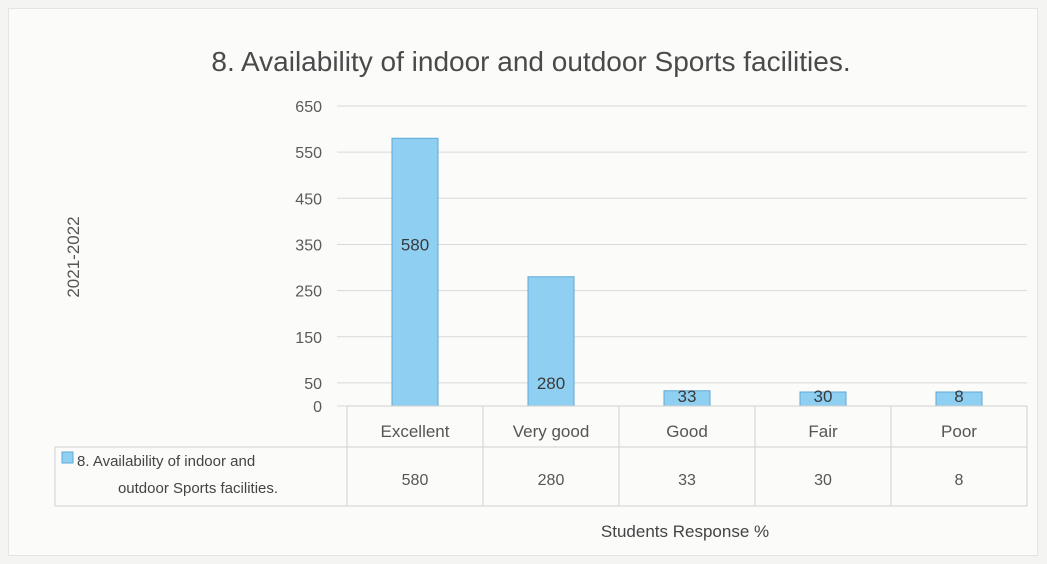 Image resolution: width=1047 pixels, height=564 pixels. I want to click on table-value: 280, so click(551, 480).